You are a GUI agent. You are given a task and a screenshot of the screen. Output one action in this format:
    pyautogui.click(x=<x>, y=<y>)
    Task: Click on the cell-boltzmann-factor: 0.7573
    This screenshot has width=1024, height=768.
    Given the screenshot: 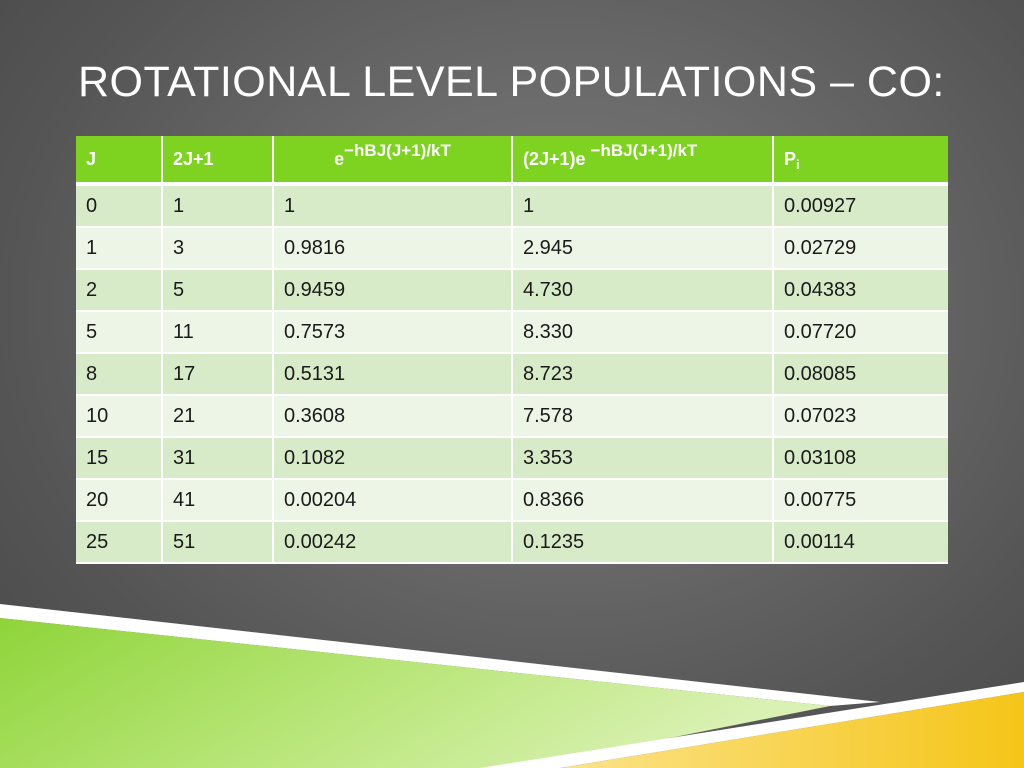 What is the action you would take?
    pyautogui.click(x=393, y=332)
    